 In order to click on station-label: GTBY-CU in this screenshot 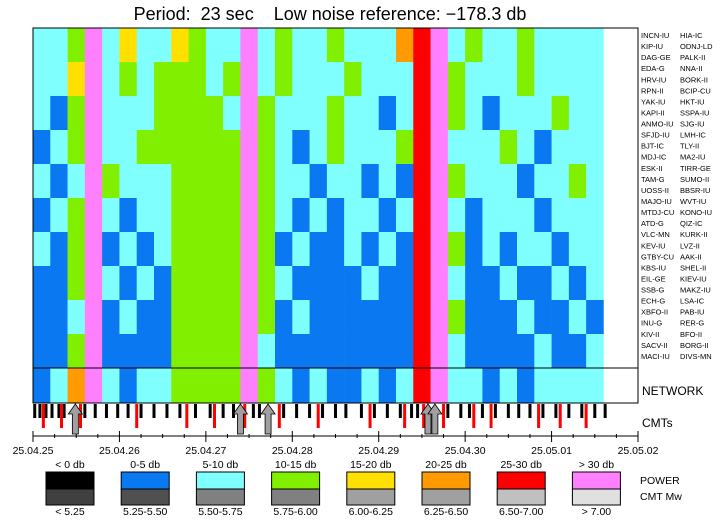, I will do `click(657, 256)`.